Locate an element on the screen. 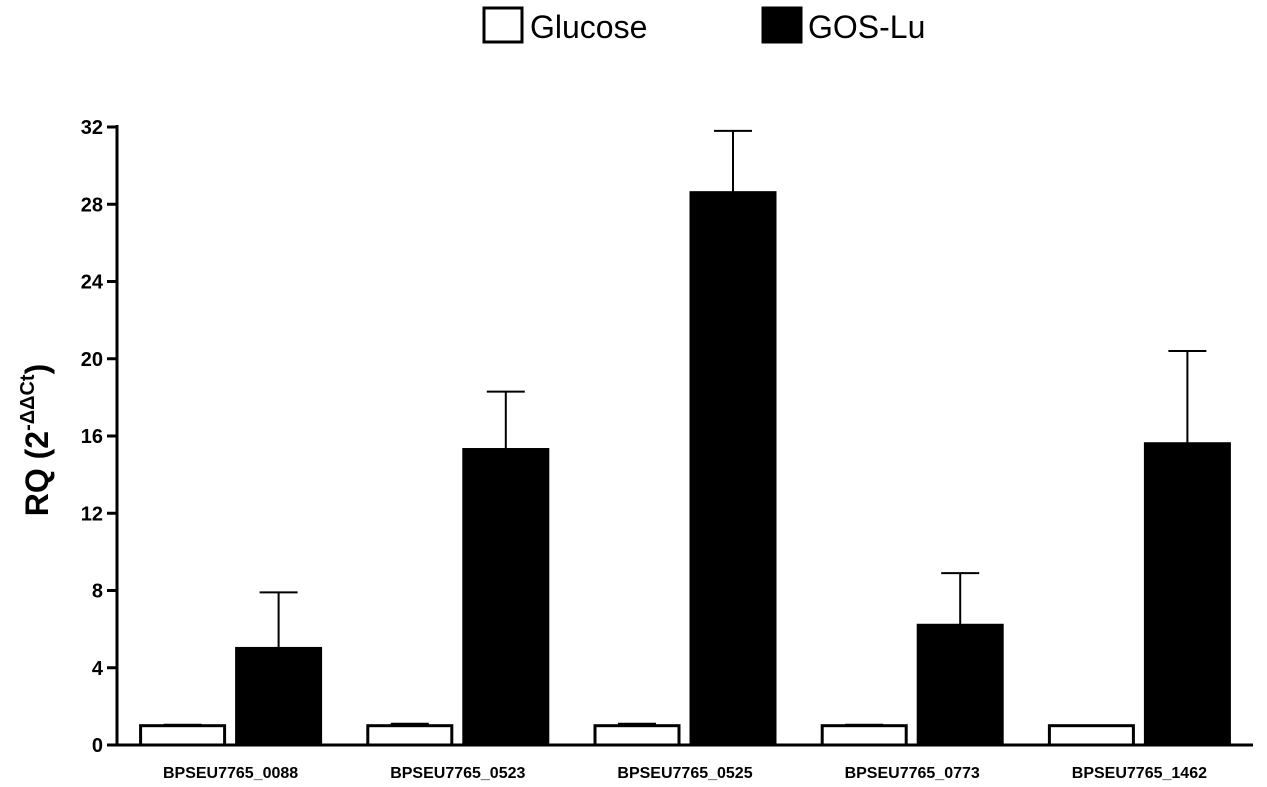  category-label-3: BPSEU7765_0773 is located at coordinates (912, 773).